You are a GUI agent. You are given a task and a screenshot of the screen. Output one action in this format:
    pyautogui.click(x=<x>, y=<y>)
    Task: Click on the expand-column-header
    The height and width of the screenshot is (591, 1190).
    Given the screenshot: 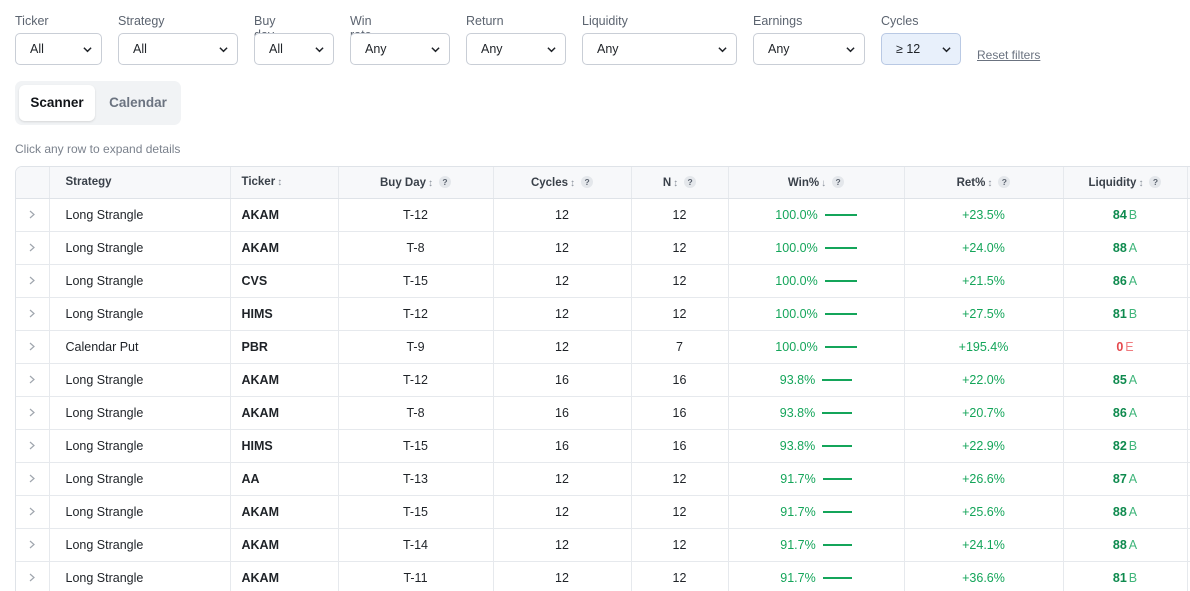 What is the action you would take?
    pyautogui.click(x=33, y=183)
    